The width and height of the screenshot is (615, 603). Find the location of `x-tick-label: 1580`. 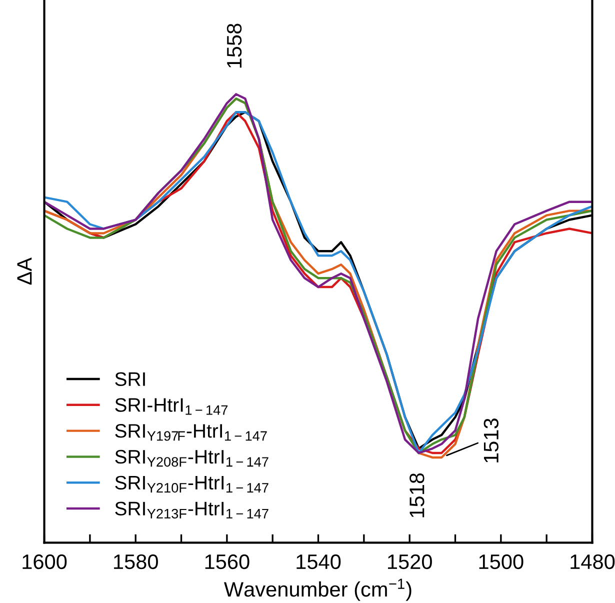

x-tick-label: 1580 is located at coordinates (136, 562).